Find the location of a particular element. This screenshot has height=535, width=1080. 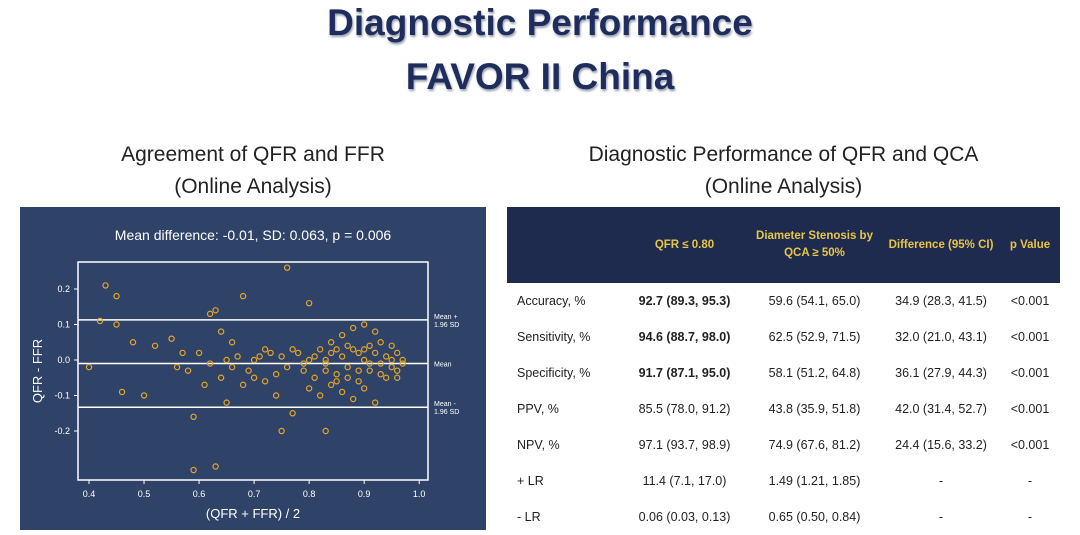

table-cell: 34.9 (28.3, 41.5) is located at coordinates (941, 301).